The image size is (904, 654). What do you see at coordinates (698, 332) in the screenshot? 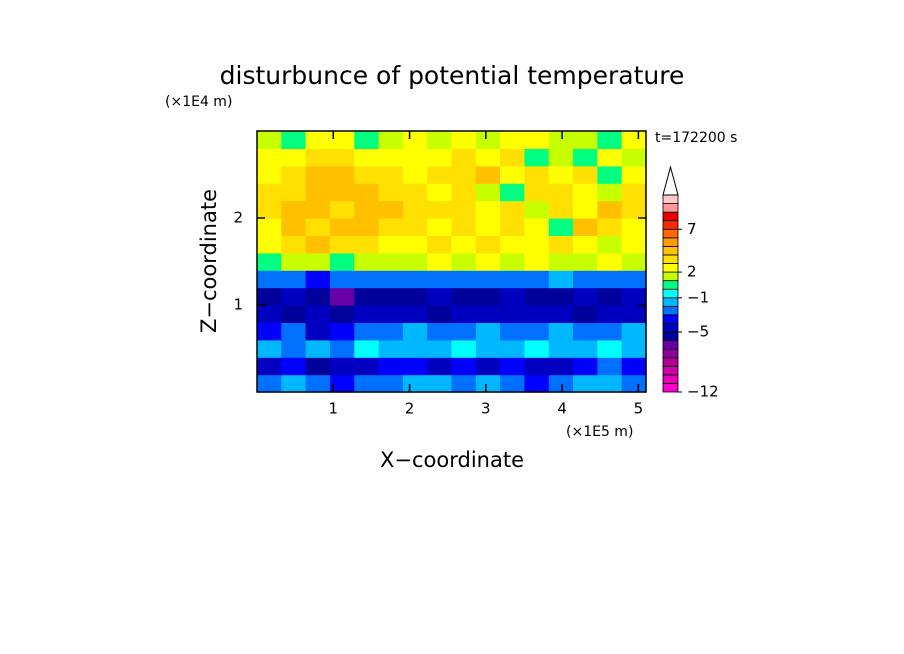
I see `colorbar-tick-label: −5` at bounding box center [698, 332].